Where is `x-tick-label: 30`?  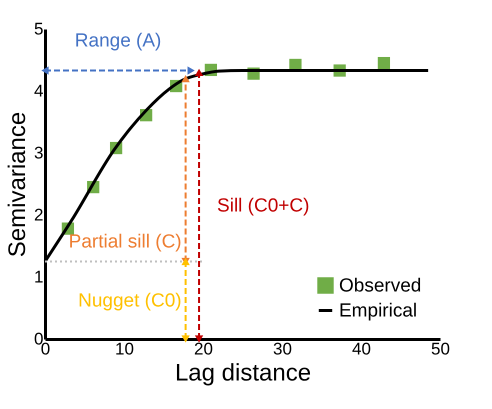
x-tick-label: 30 is located at coordinates (282, 349).